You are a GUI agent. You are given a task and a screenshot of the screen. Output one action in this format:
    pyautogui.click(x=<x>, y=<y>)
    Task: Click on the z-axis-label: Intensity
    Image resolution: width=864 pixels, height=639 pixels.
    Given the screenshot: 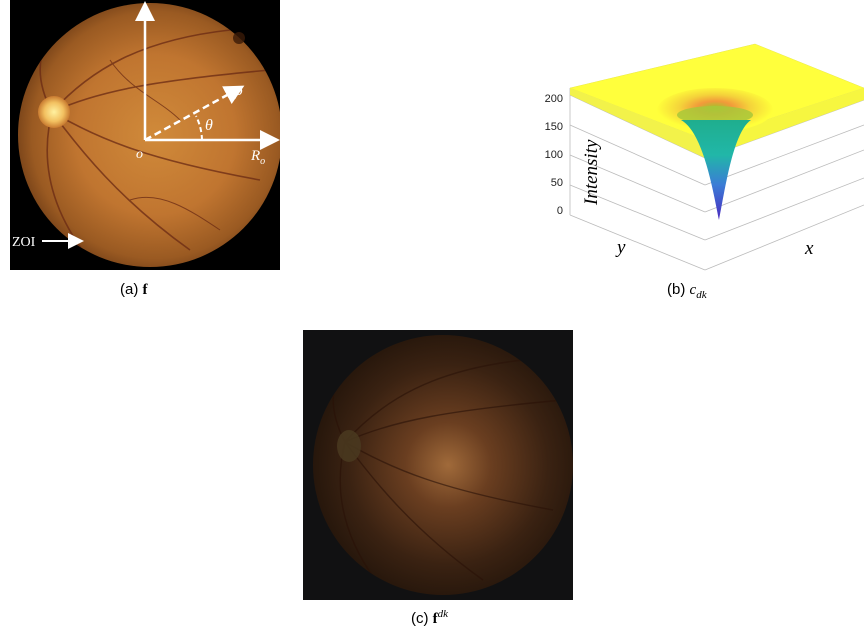 What is the action you would take?
    pyautogui.click(x=591, y=172)
    